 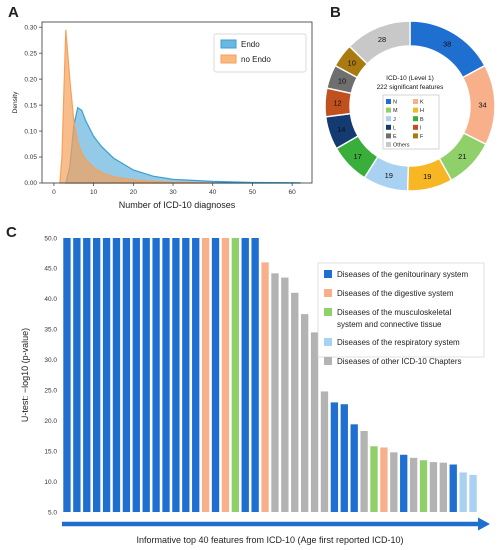 I want to click on legend-label: no Endo, so click(x=256, y=59).